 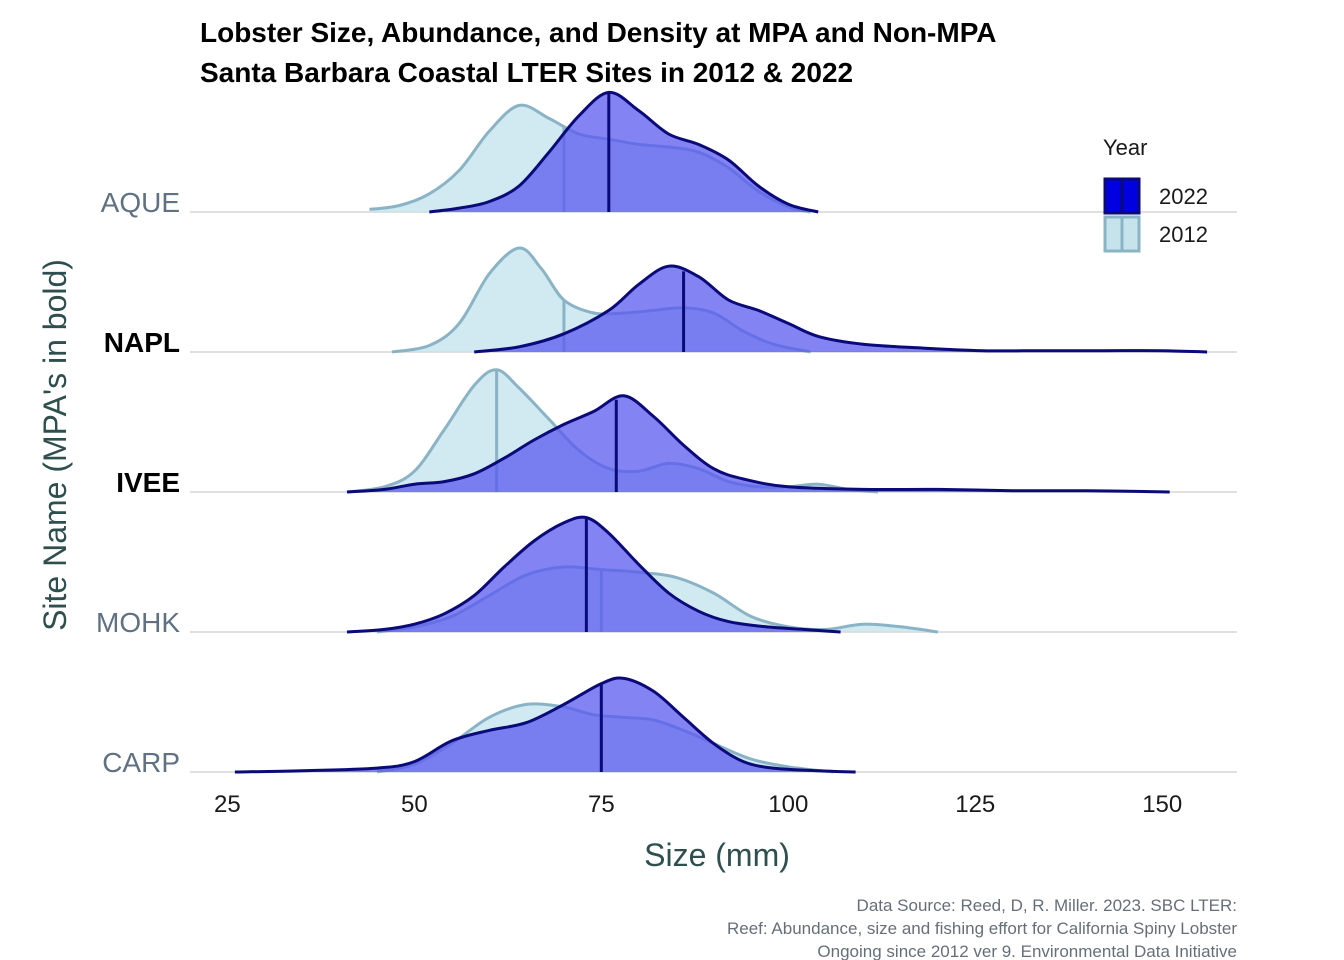 What do you see at coordinates (141, 762) in the screenshot?
I see `site-label-carp: CARP` at bounding box center [141, 762].